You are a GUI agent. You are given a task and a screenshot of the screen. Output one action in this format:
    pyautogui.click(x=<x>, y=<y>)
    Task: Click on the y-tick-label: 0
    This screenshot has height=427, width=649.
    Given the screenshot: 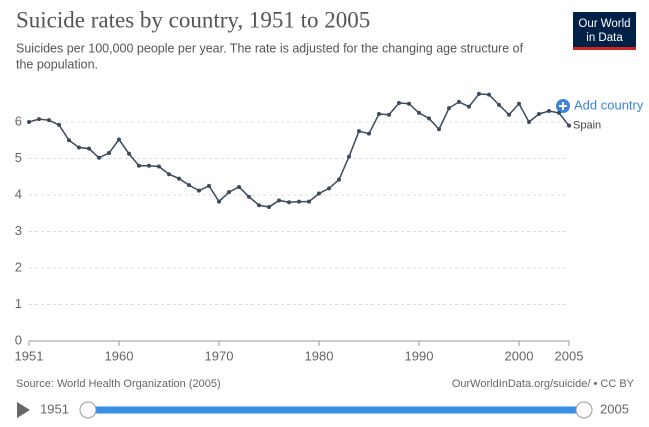 What is the action you would take?
    pyautogui.click(x=18, y=339)
    